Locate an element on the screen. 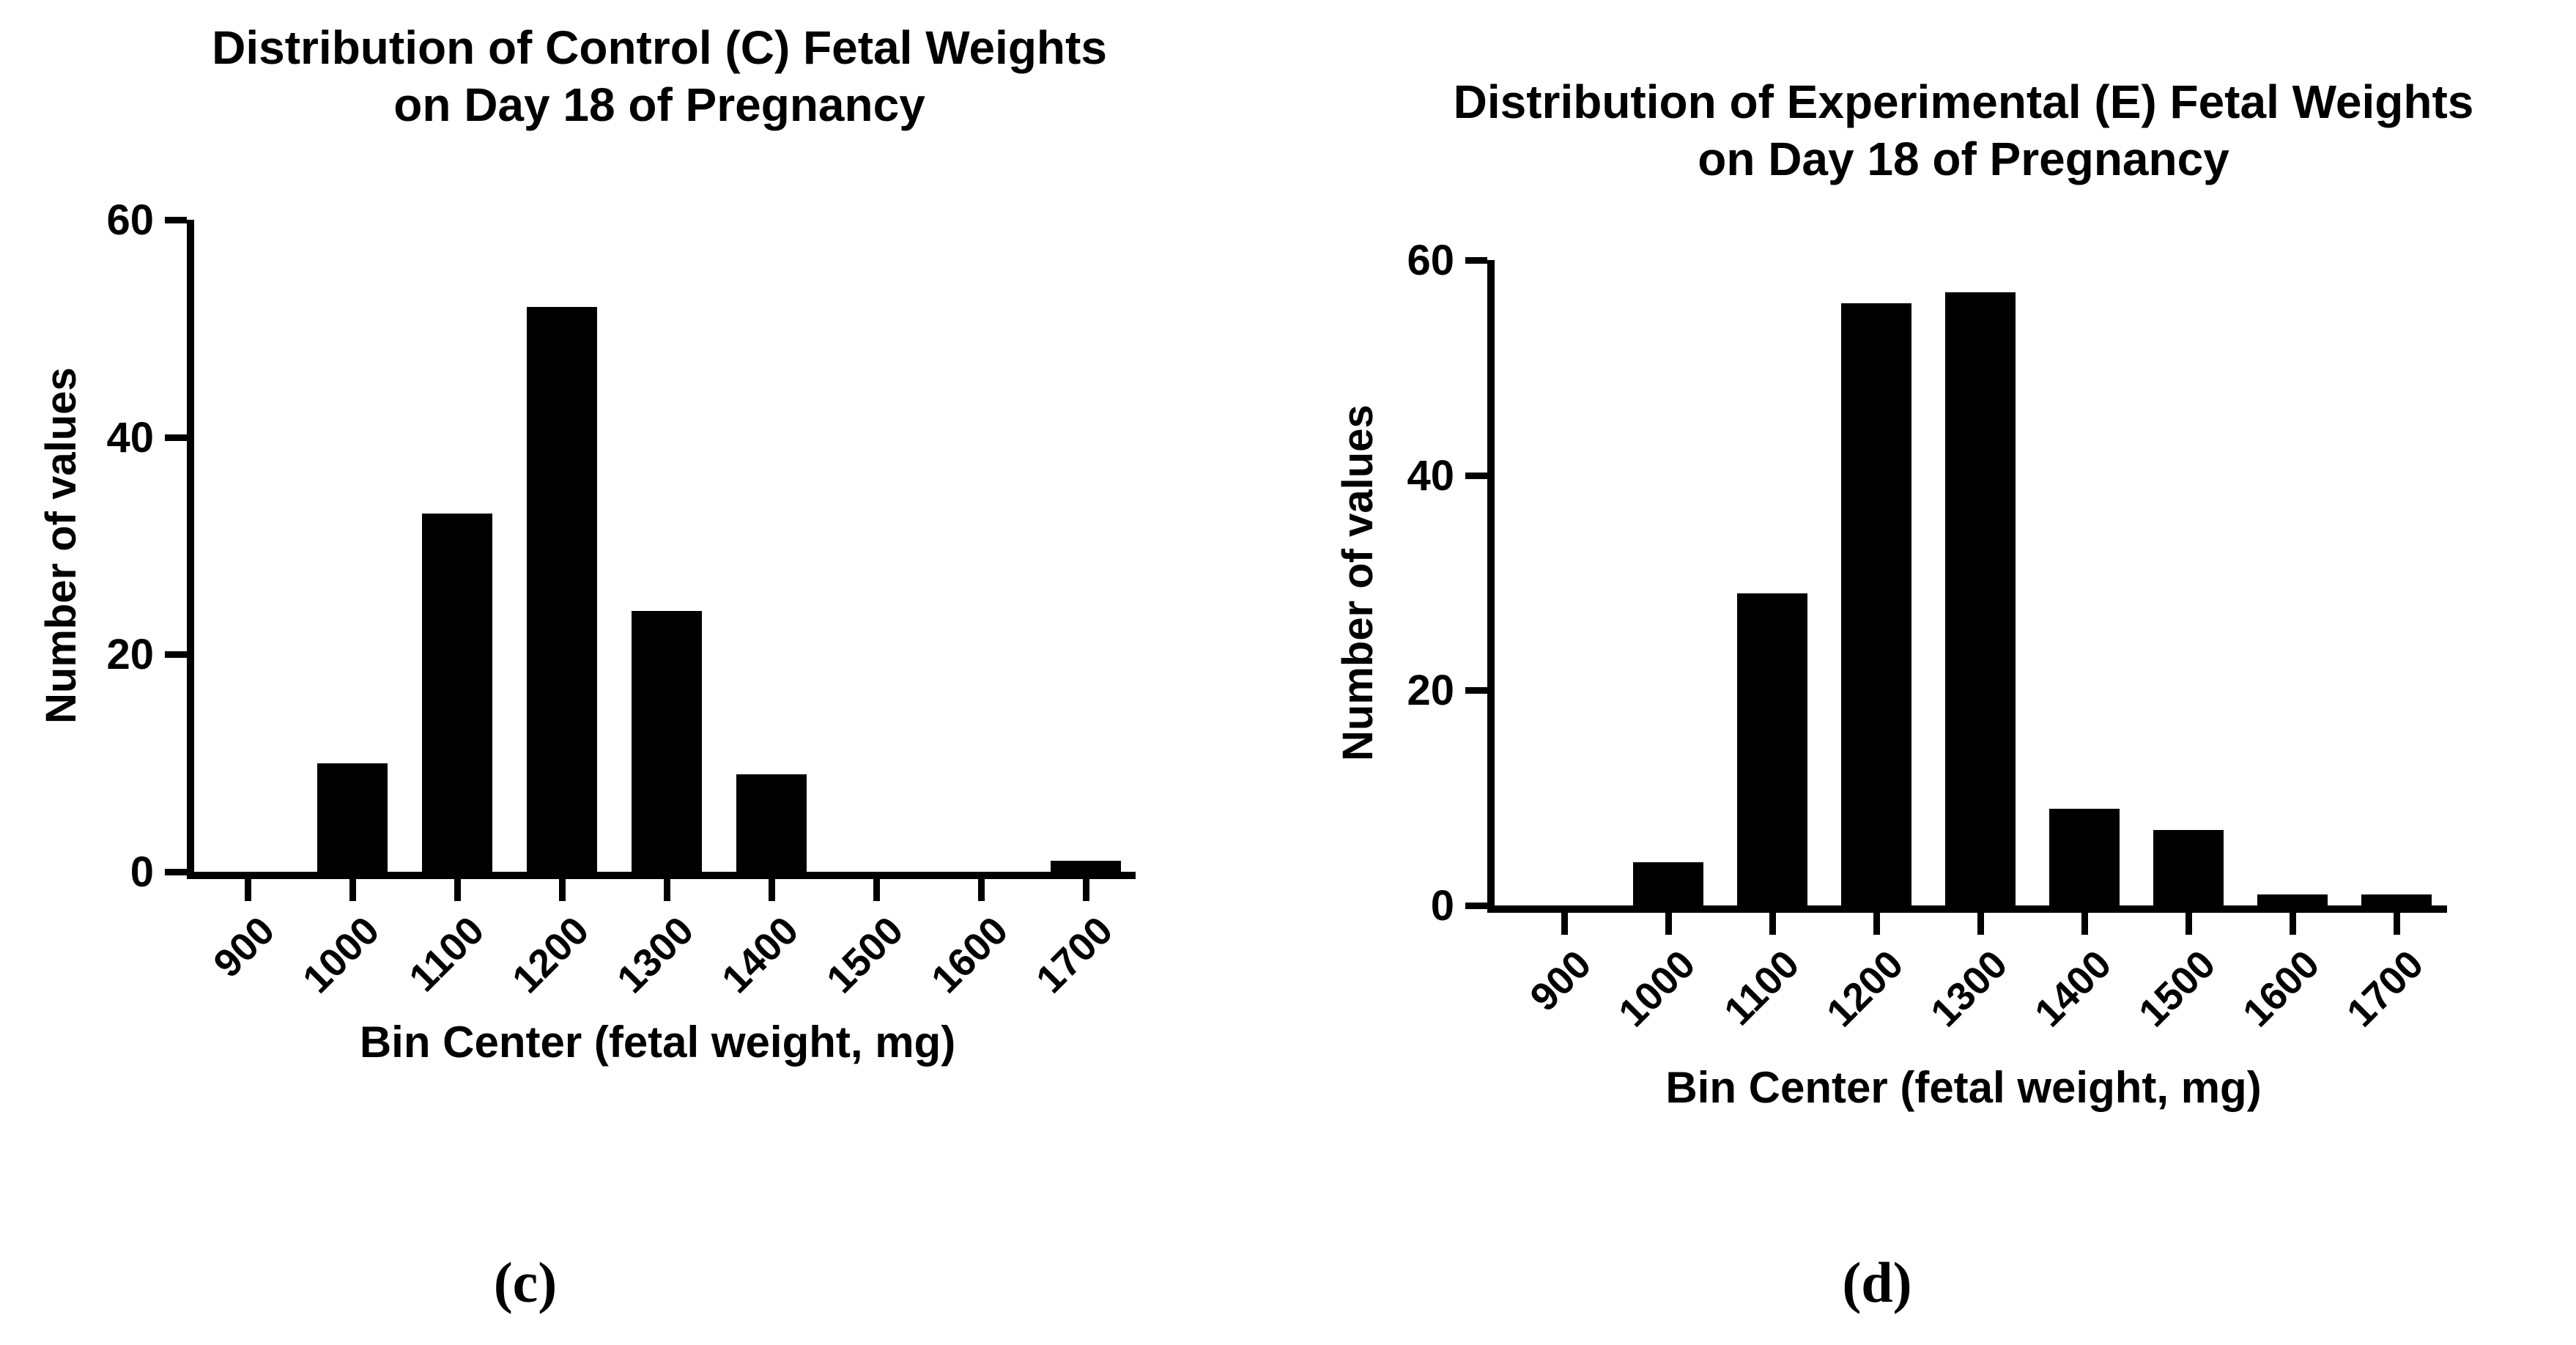  control-x-axis-label: Bin Center (fetal weight, mg) is located at coordinates (657, 1042).